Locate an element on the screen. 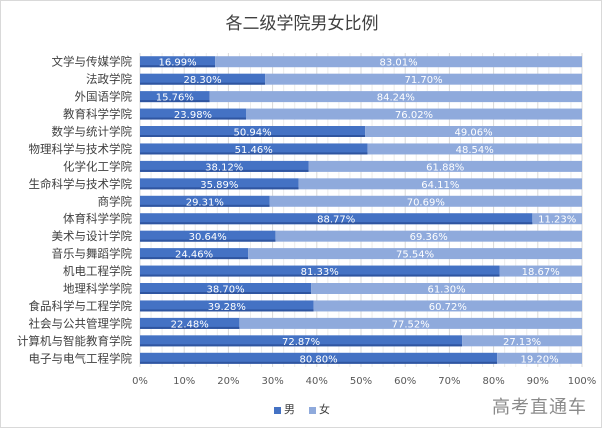  legend-swatch-female is located at coordinates (312, 410).